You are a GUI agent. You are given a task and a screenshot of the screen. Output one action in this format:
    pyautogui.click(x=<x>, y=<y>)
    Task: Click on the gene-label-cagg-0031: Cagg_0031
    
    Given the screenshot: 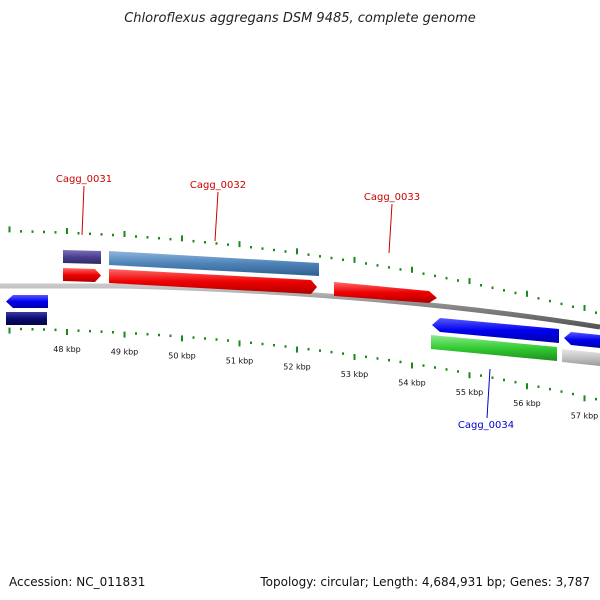 What is the action you would take?
    pyautogui.click(x=84, y=179)
    